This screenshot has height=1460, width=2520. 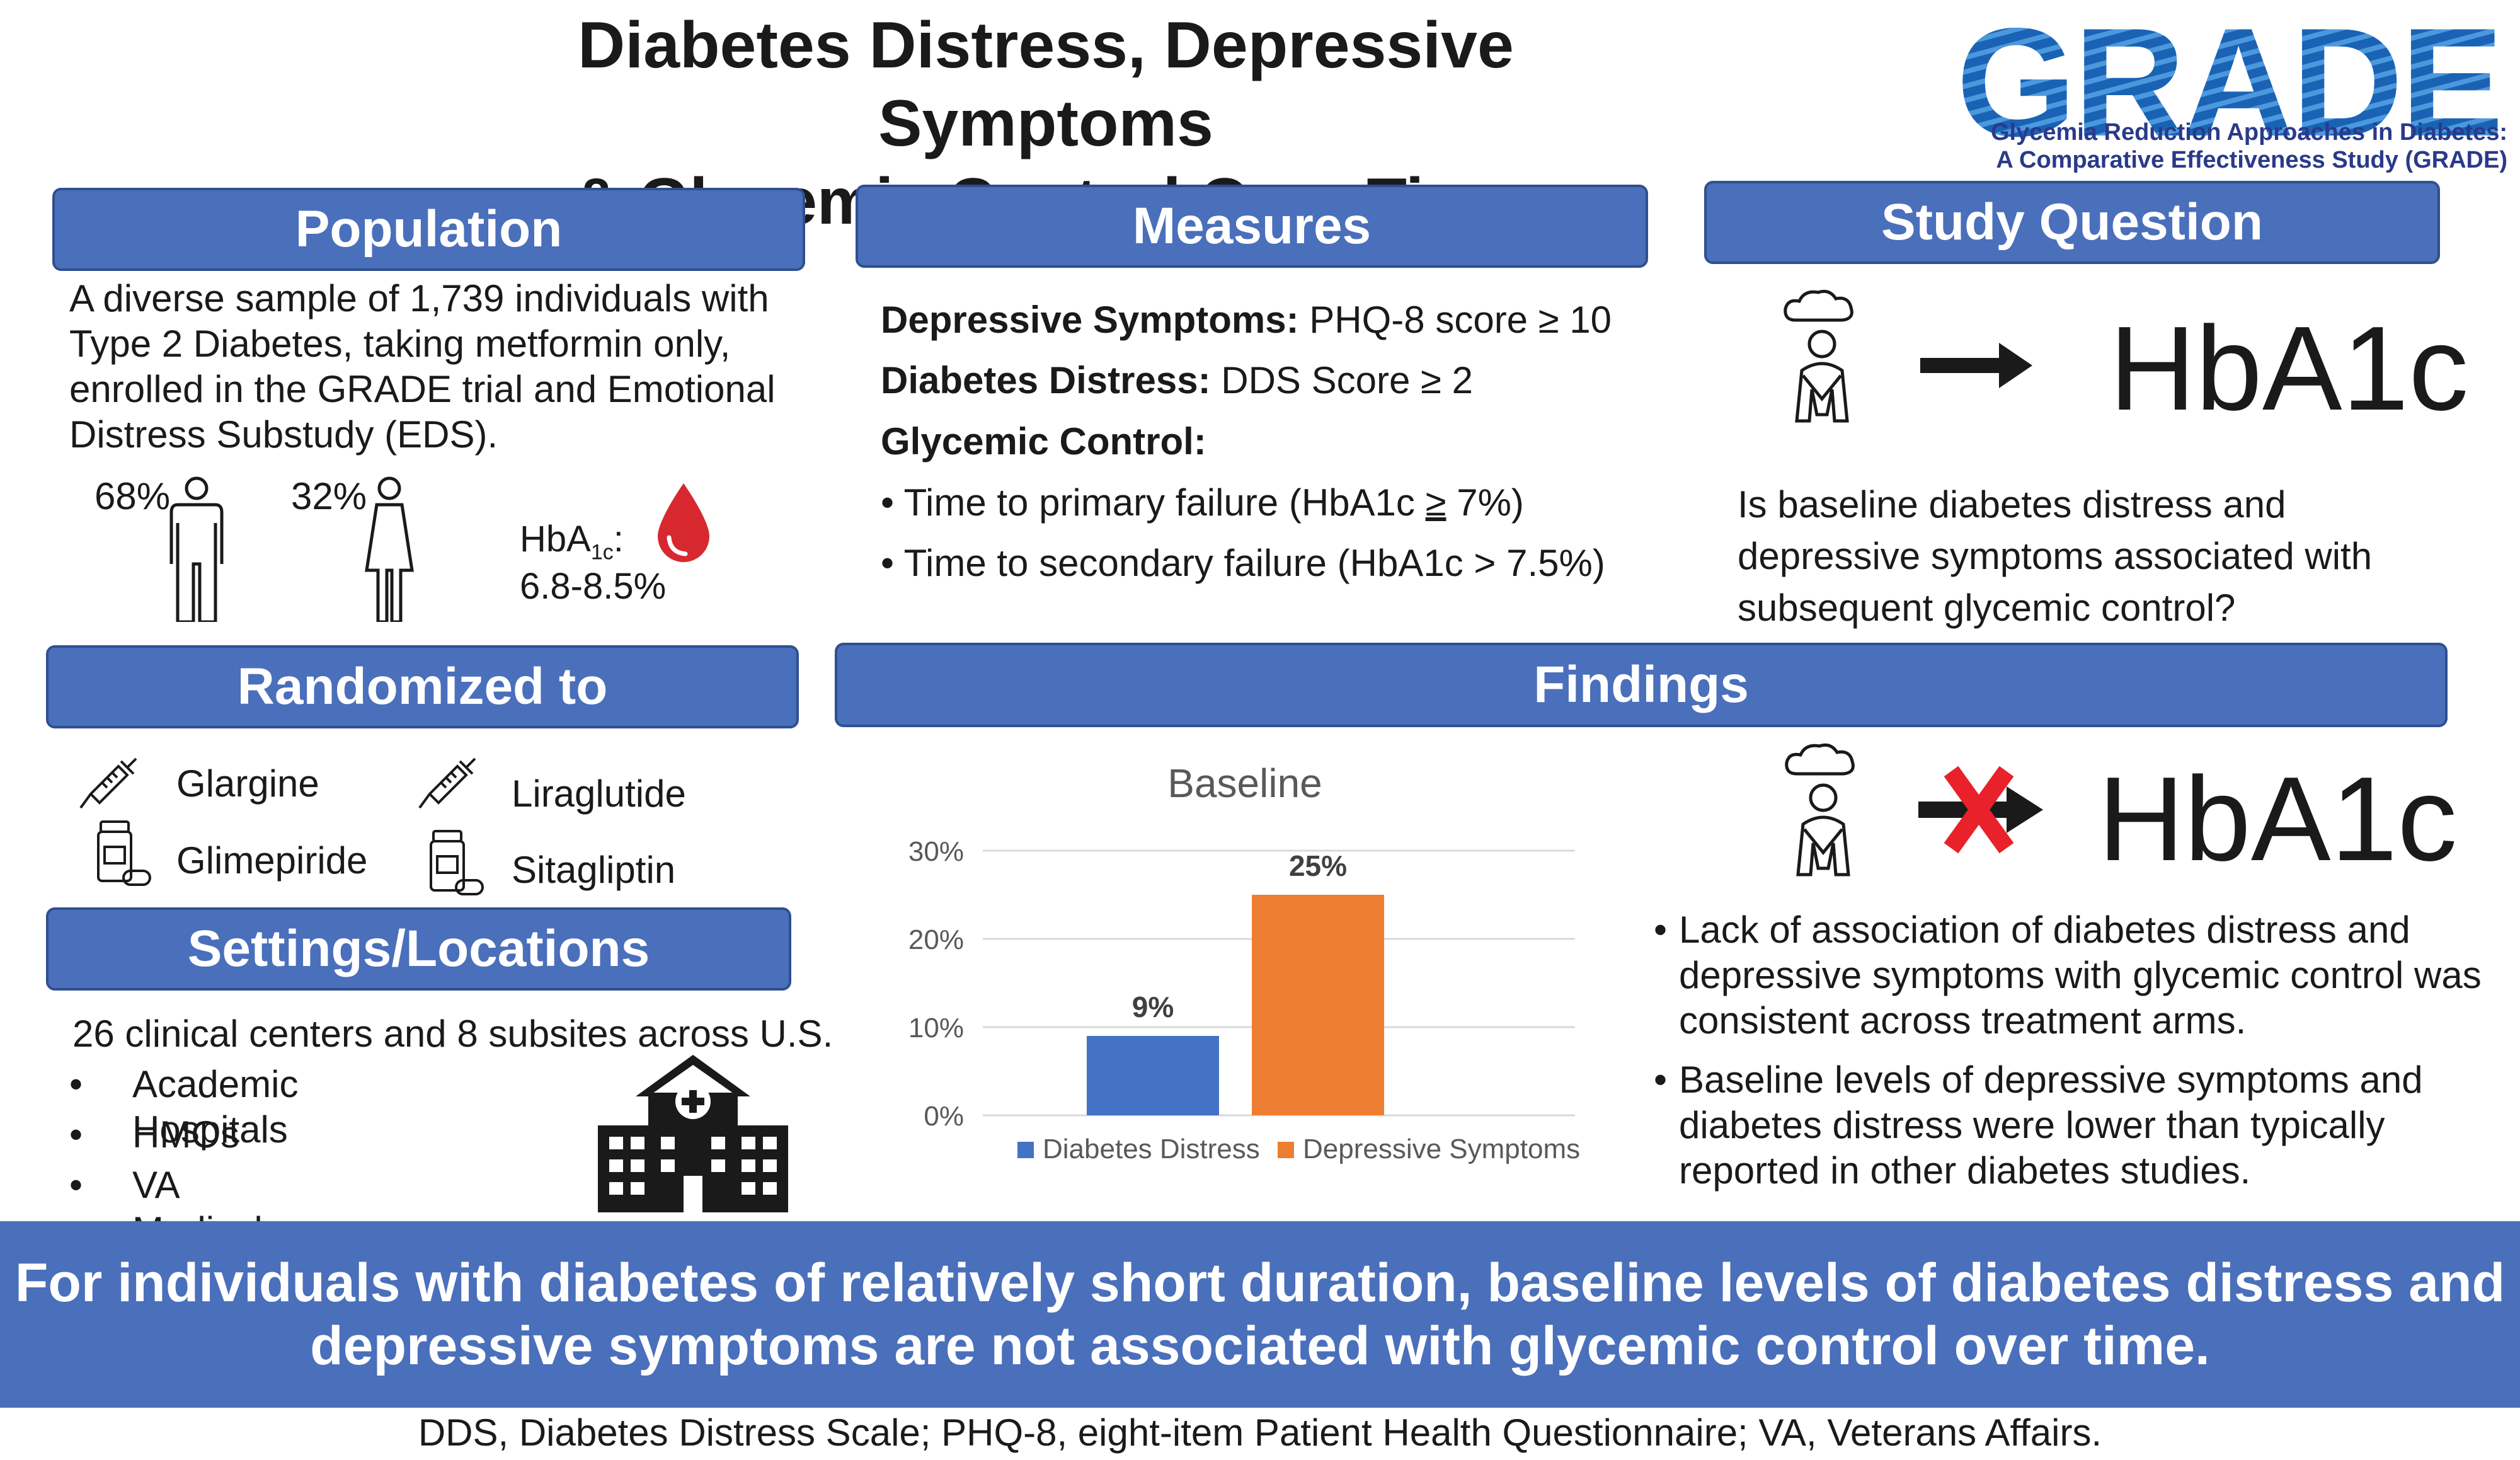 What do you see at coordinates (683, 522) in the screenshot?
I see `blood-drop-icon` at bounding box center [683, 522].